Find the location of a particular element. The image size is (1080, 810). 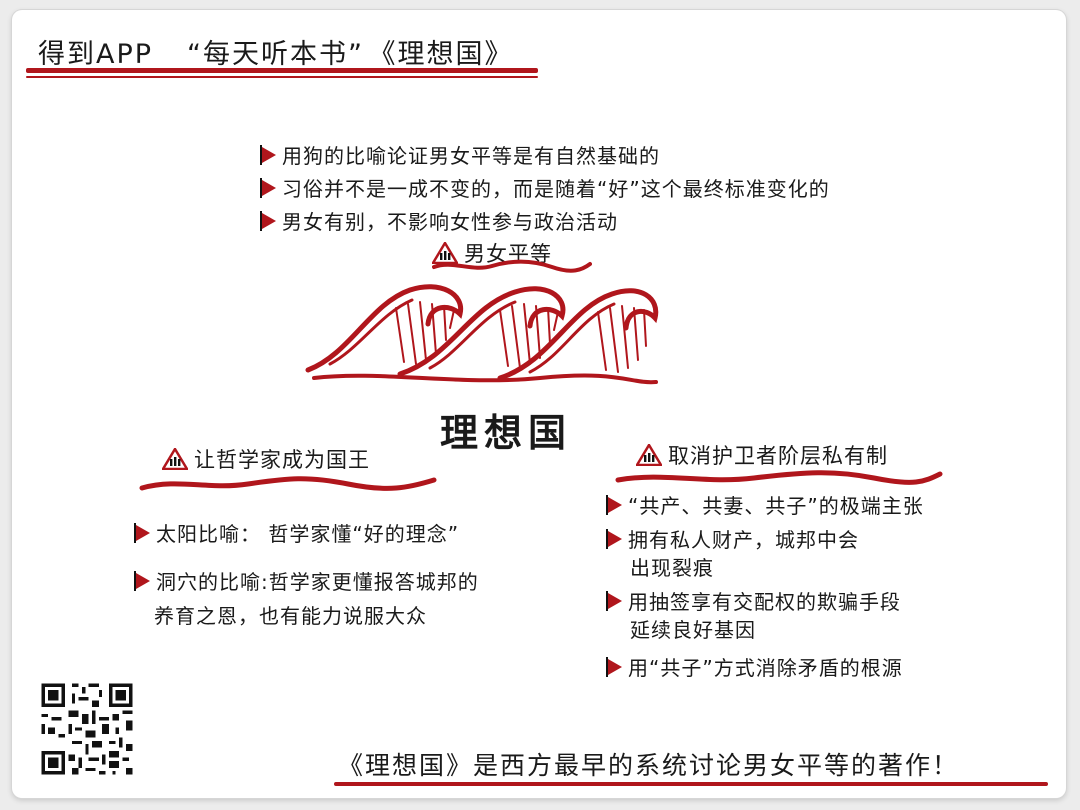

top-bullet-1-text: 用狗的比喻论证男女平等是有自然基础的 is located at coordinates (471, 156).